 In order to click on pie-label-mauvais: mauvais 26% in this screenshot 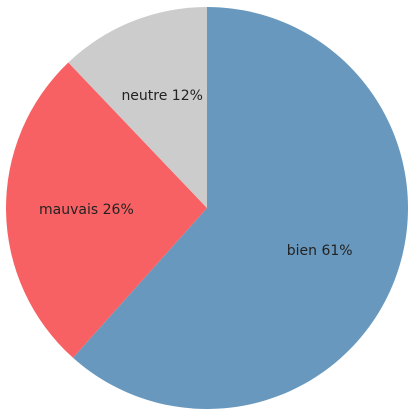, I will do `click(86, 210)`.